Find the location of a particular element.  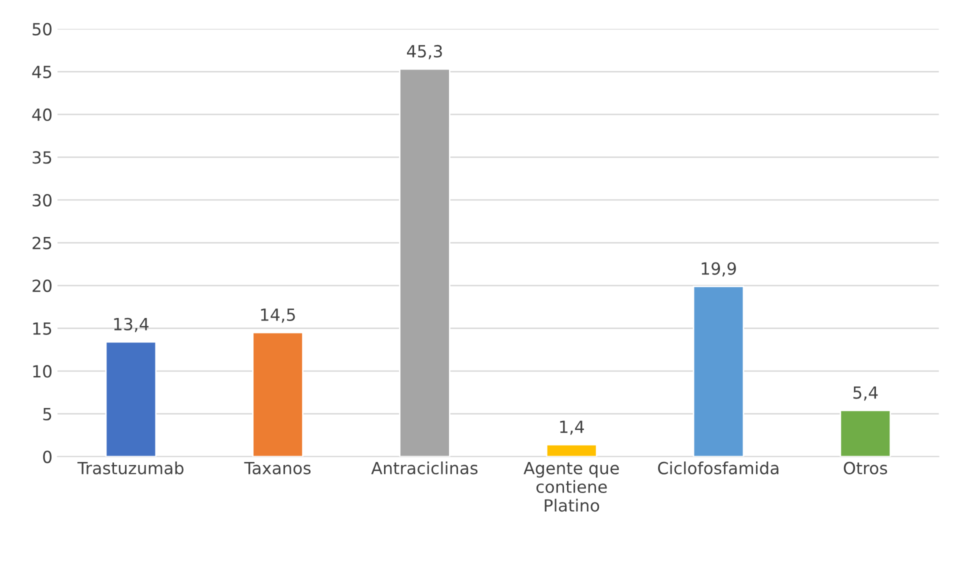

x-tick-label: Otros is located at coordinates (866, 468).